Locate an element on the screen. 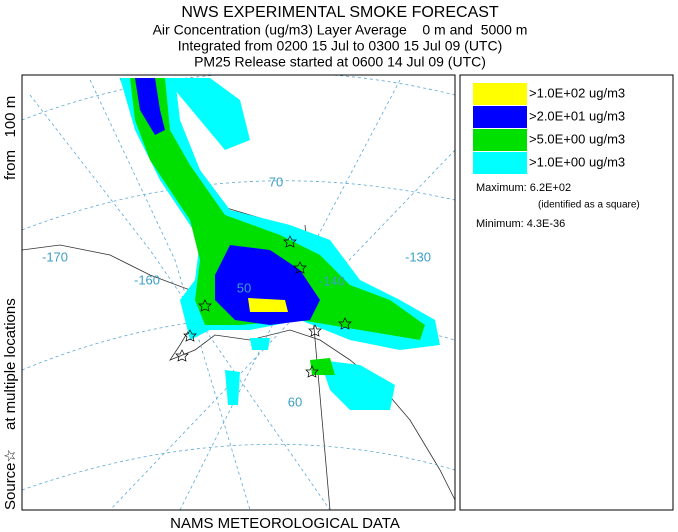 The height and width of the screenshot is (532, 678). maximum-note: (identified as a square) is located at coordinates (589, 205).